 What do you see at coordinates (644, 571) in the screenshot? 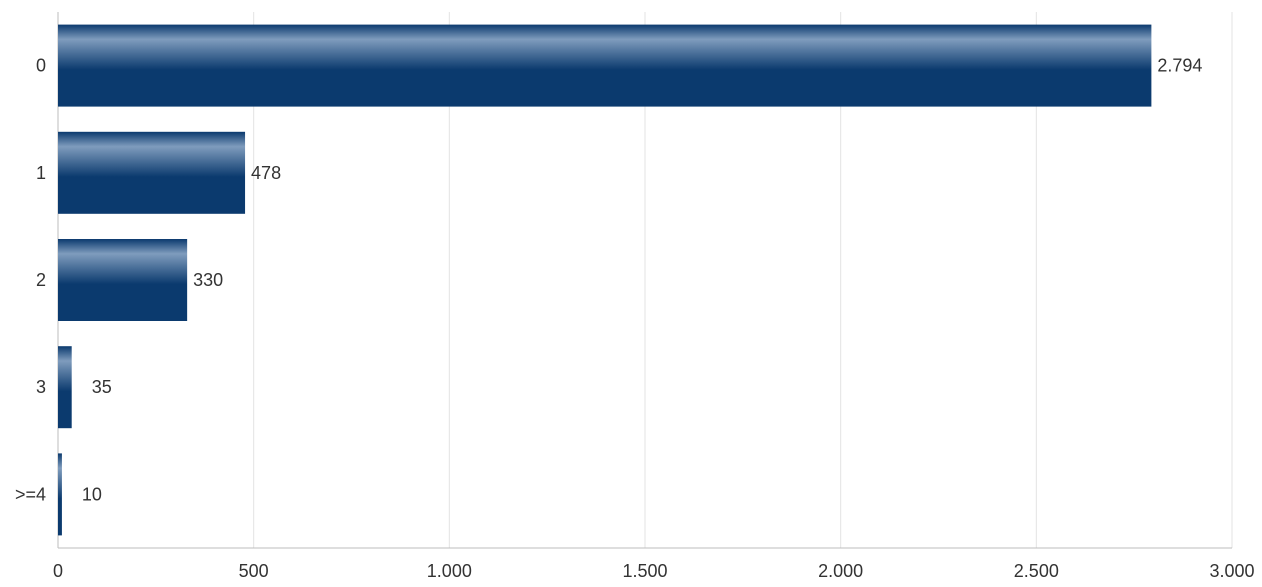
I see `x-tick-label: 1.500` at bounding box center [644, 571].